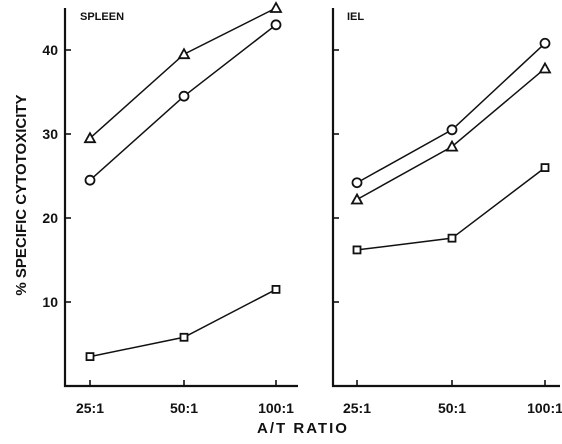 This screenshot has height=444, width=562. Describe the element at coordinates (50, 134) in the screenshot. I see `y-tick-label: 30` at that location.